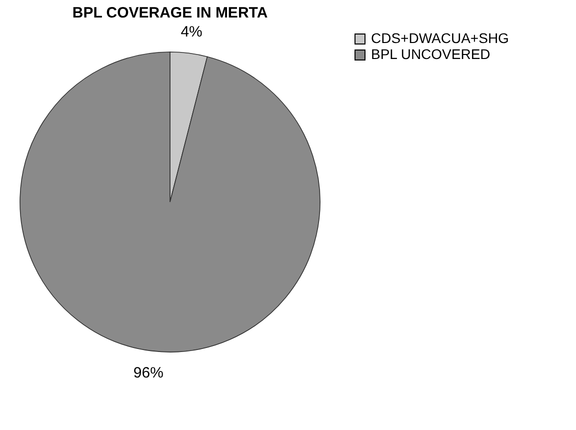 The image size is (576, 430). What do you see at coordinates (191, 31) in the screenshot?
I see `data-label: 4%` at bounding box center [191, 31].